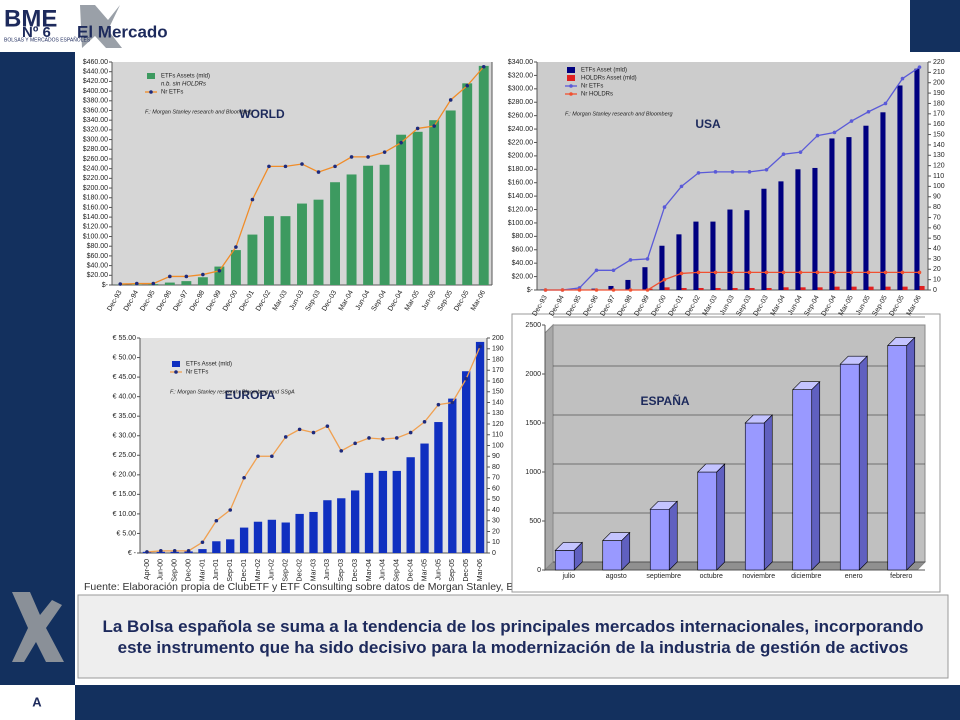 Image resolution: width=960 pixels, height=720 pixels. What do you see at coordinates (496, 499) in the screenshot?
I see `y2-tick-label: 50` at bounding box center [496, 499].